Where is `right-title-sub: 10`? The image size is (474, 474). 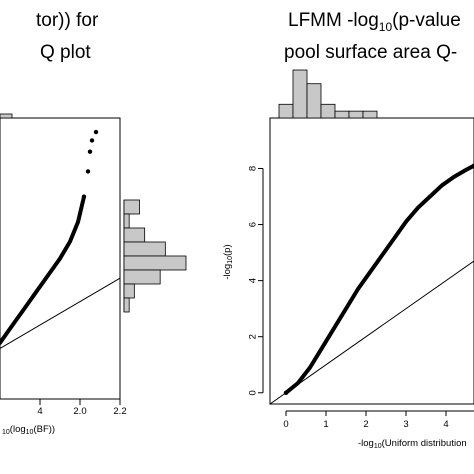
right-title-sub: 10 is located at coordinates (386, 27).